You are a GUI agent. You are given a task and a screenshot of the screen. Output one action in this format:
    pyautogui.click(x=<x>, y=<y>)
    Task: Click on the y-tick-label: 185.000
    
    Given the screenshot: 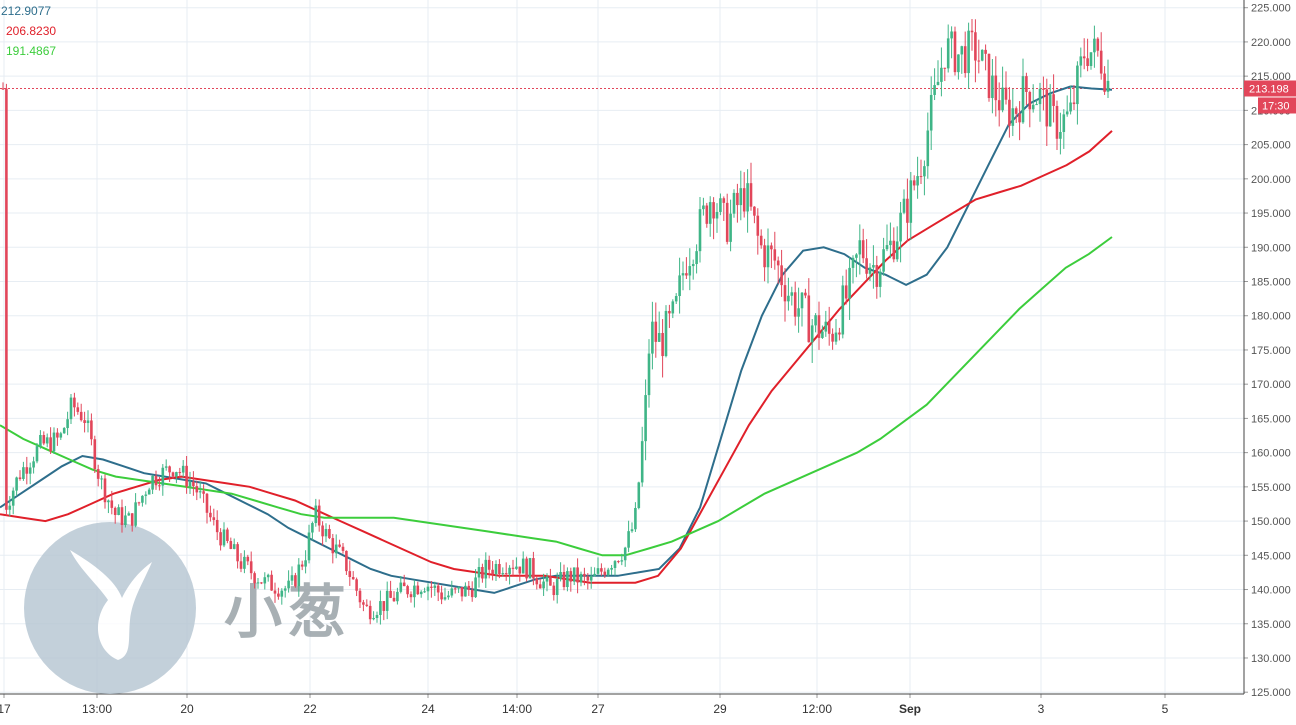 What is the action you would take?
    pyautogui.click(x=1271, y=283)
    